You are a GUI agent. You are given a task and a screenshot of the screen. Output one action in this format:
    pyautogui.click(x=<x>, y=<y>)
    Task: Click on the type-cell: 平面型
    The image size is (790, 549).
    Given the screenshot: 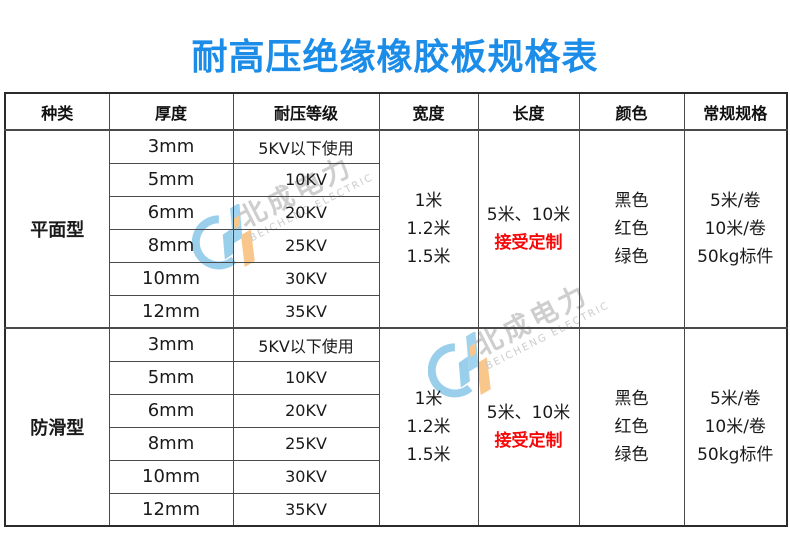 What is the action you would take?
    pyautogui.click(x=57, y=229)
    